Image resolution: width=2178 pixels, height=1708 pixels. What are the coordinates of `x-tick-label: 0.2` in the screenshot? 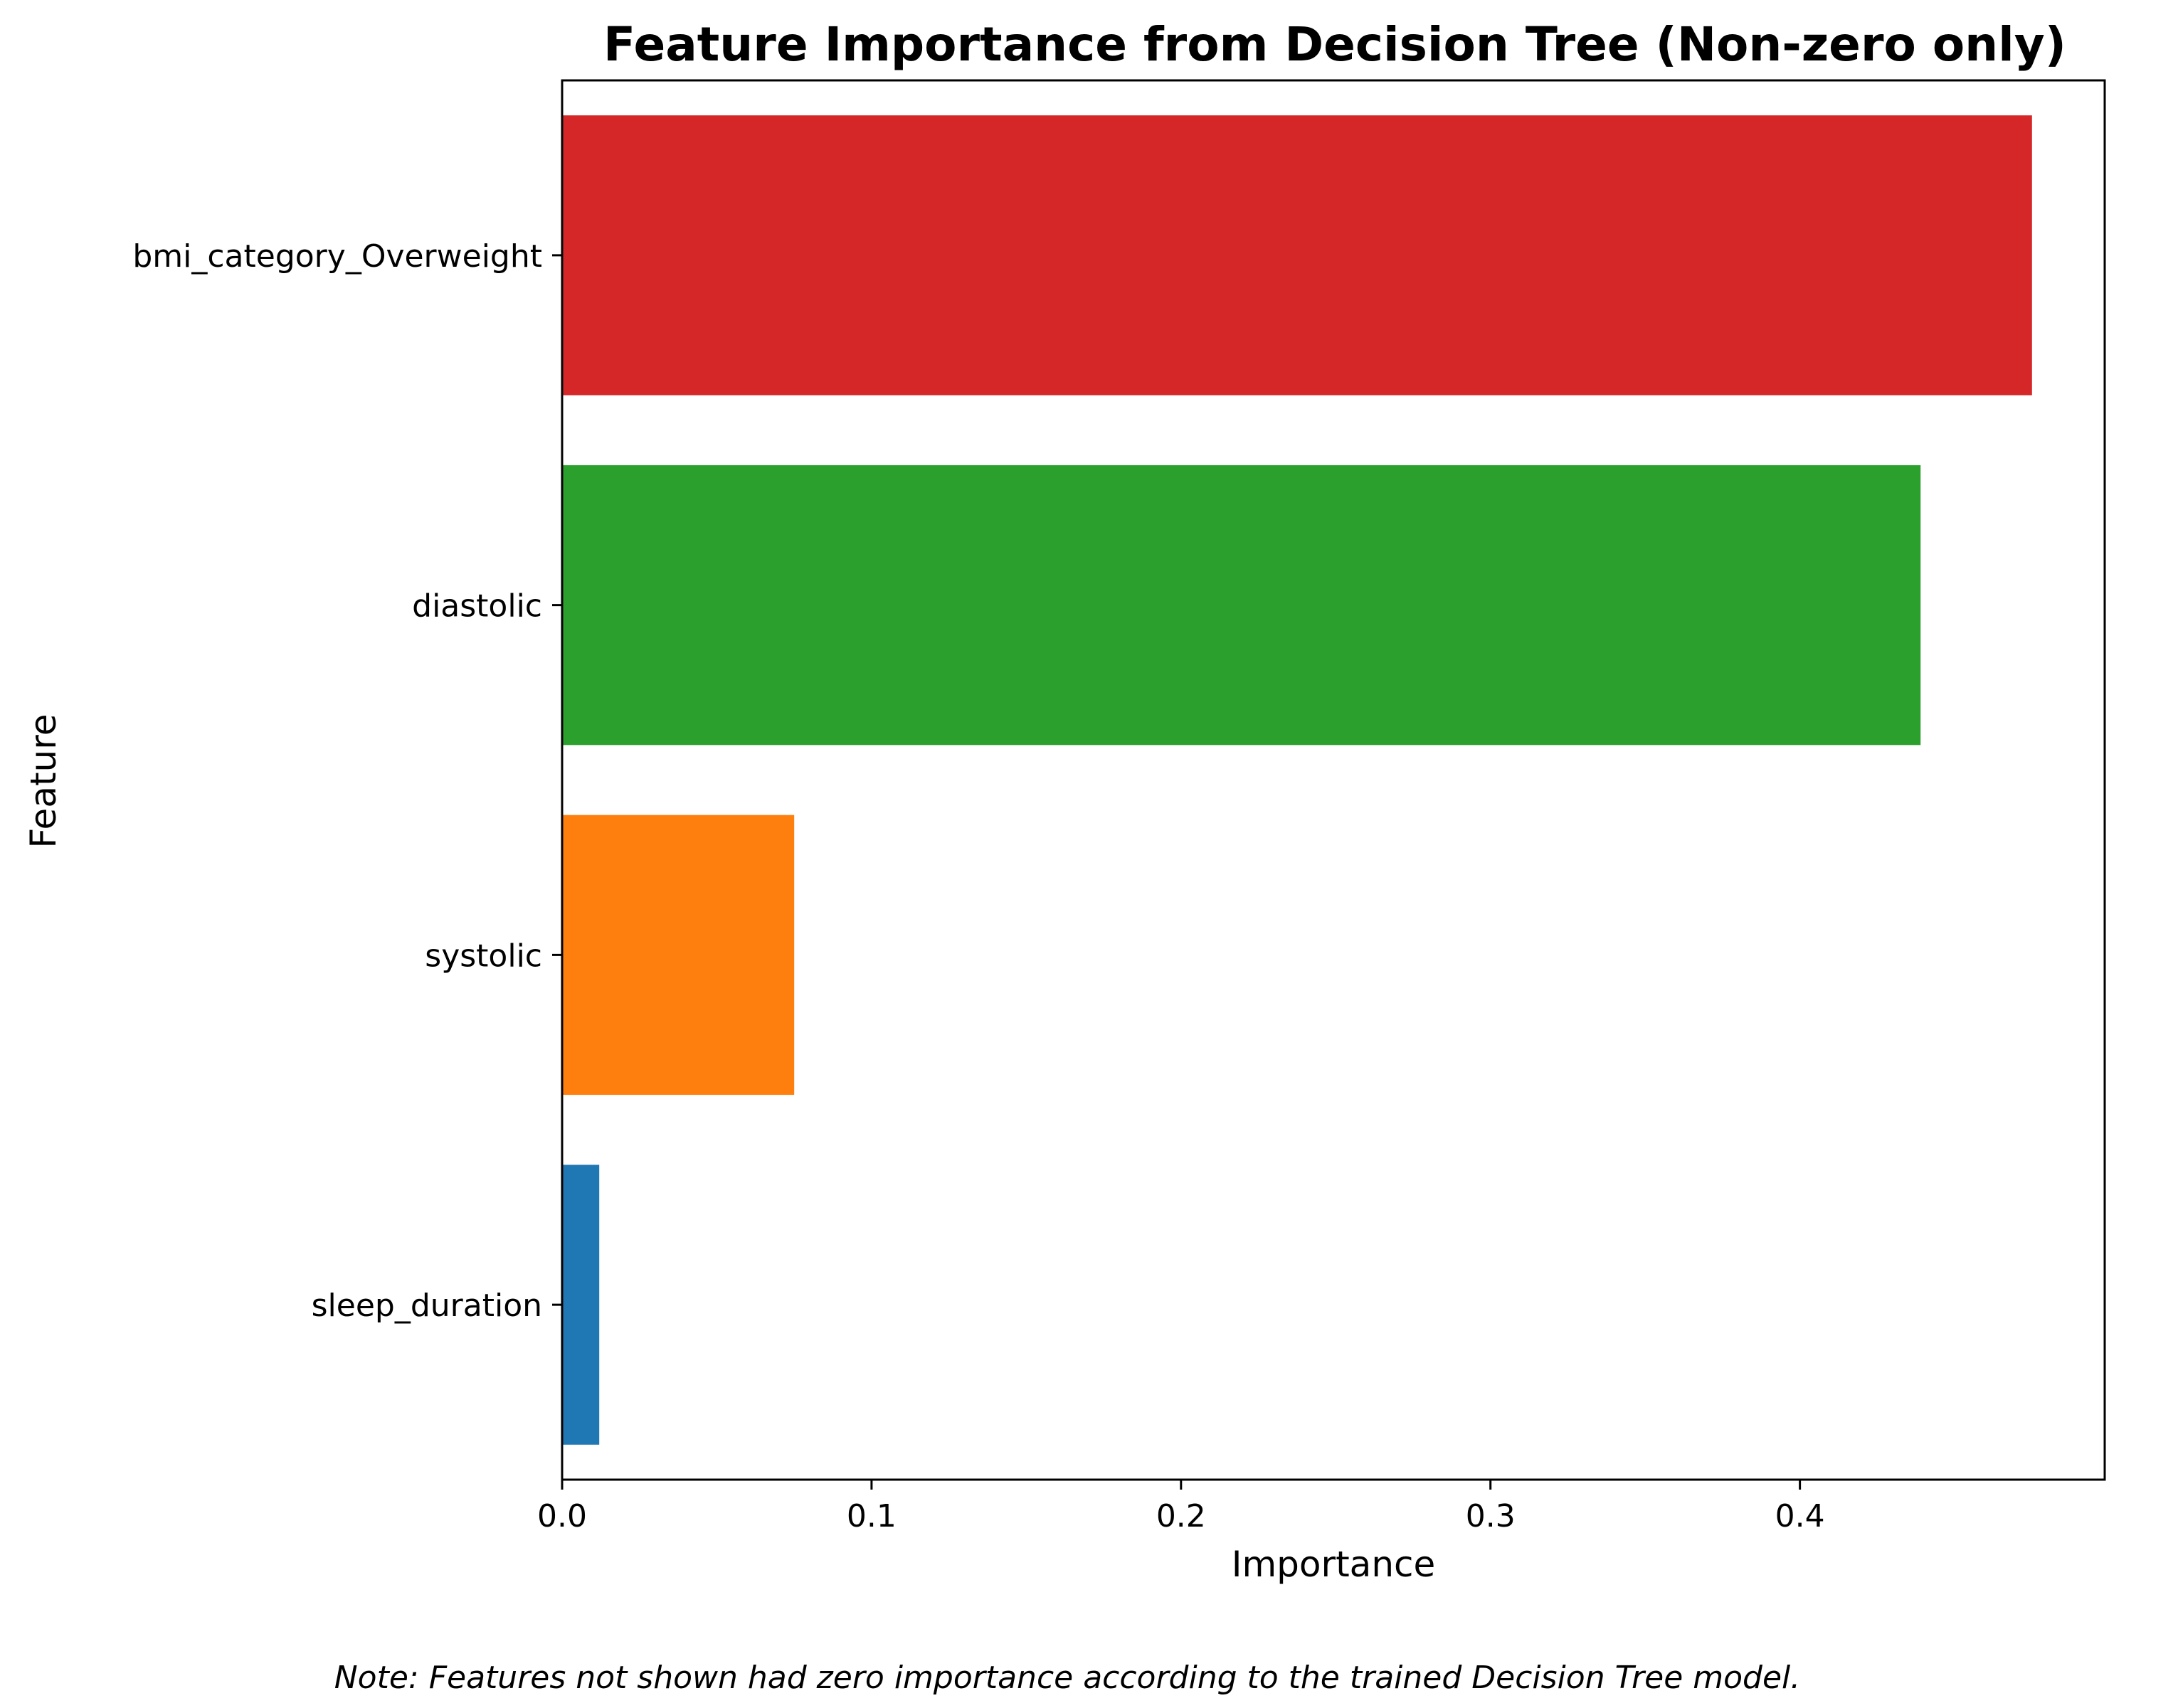 It's located at (1181, 1516).